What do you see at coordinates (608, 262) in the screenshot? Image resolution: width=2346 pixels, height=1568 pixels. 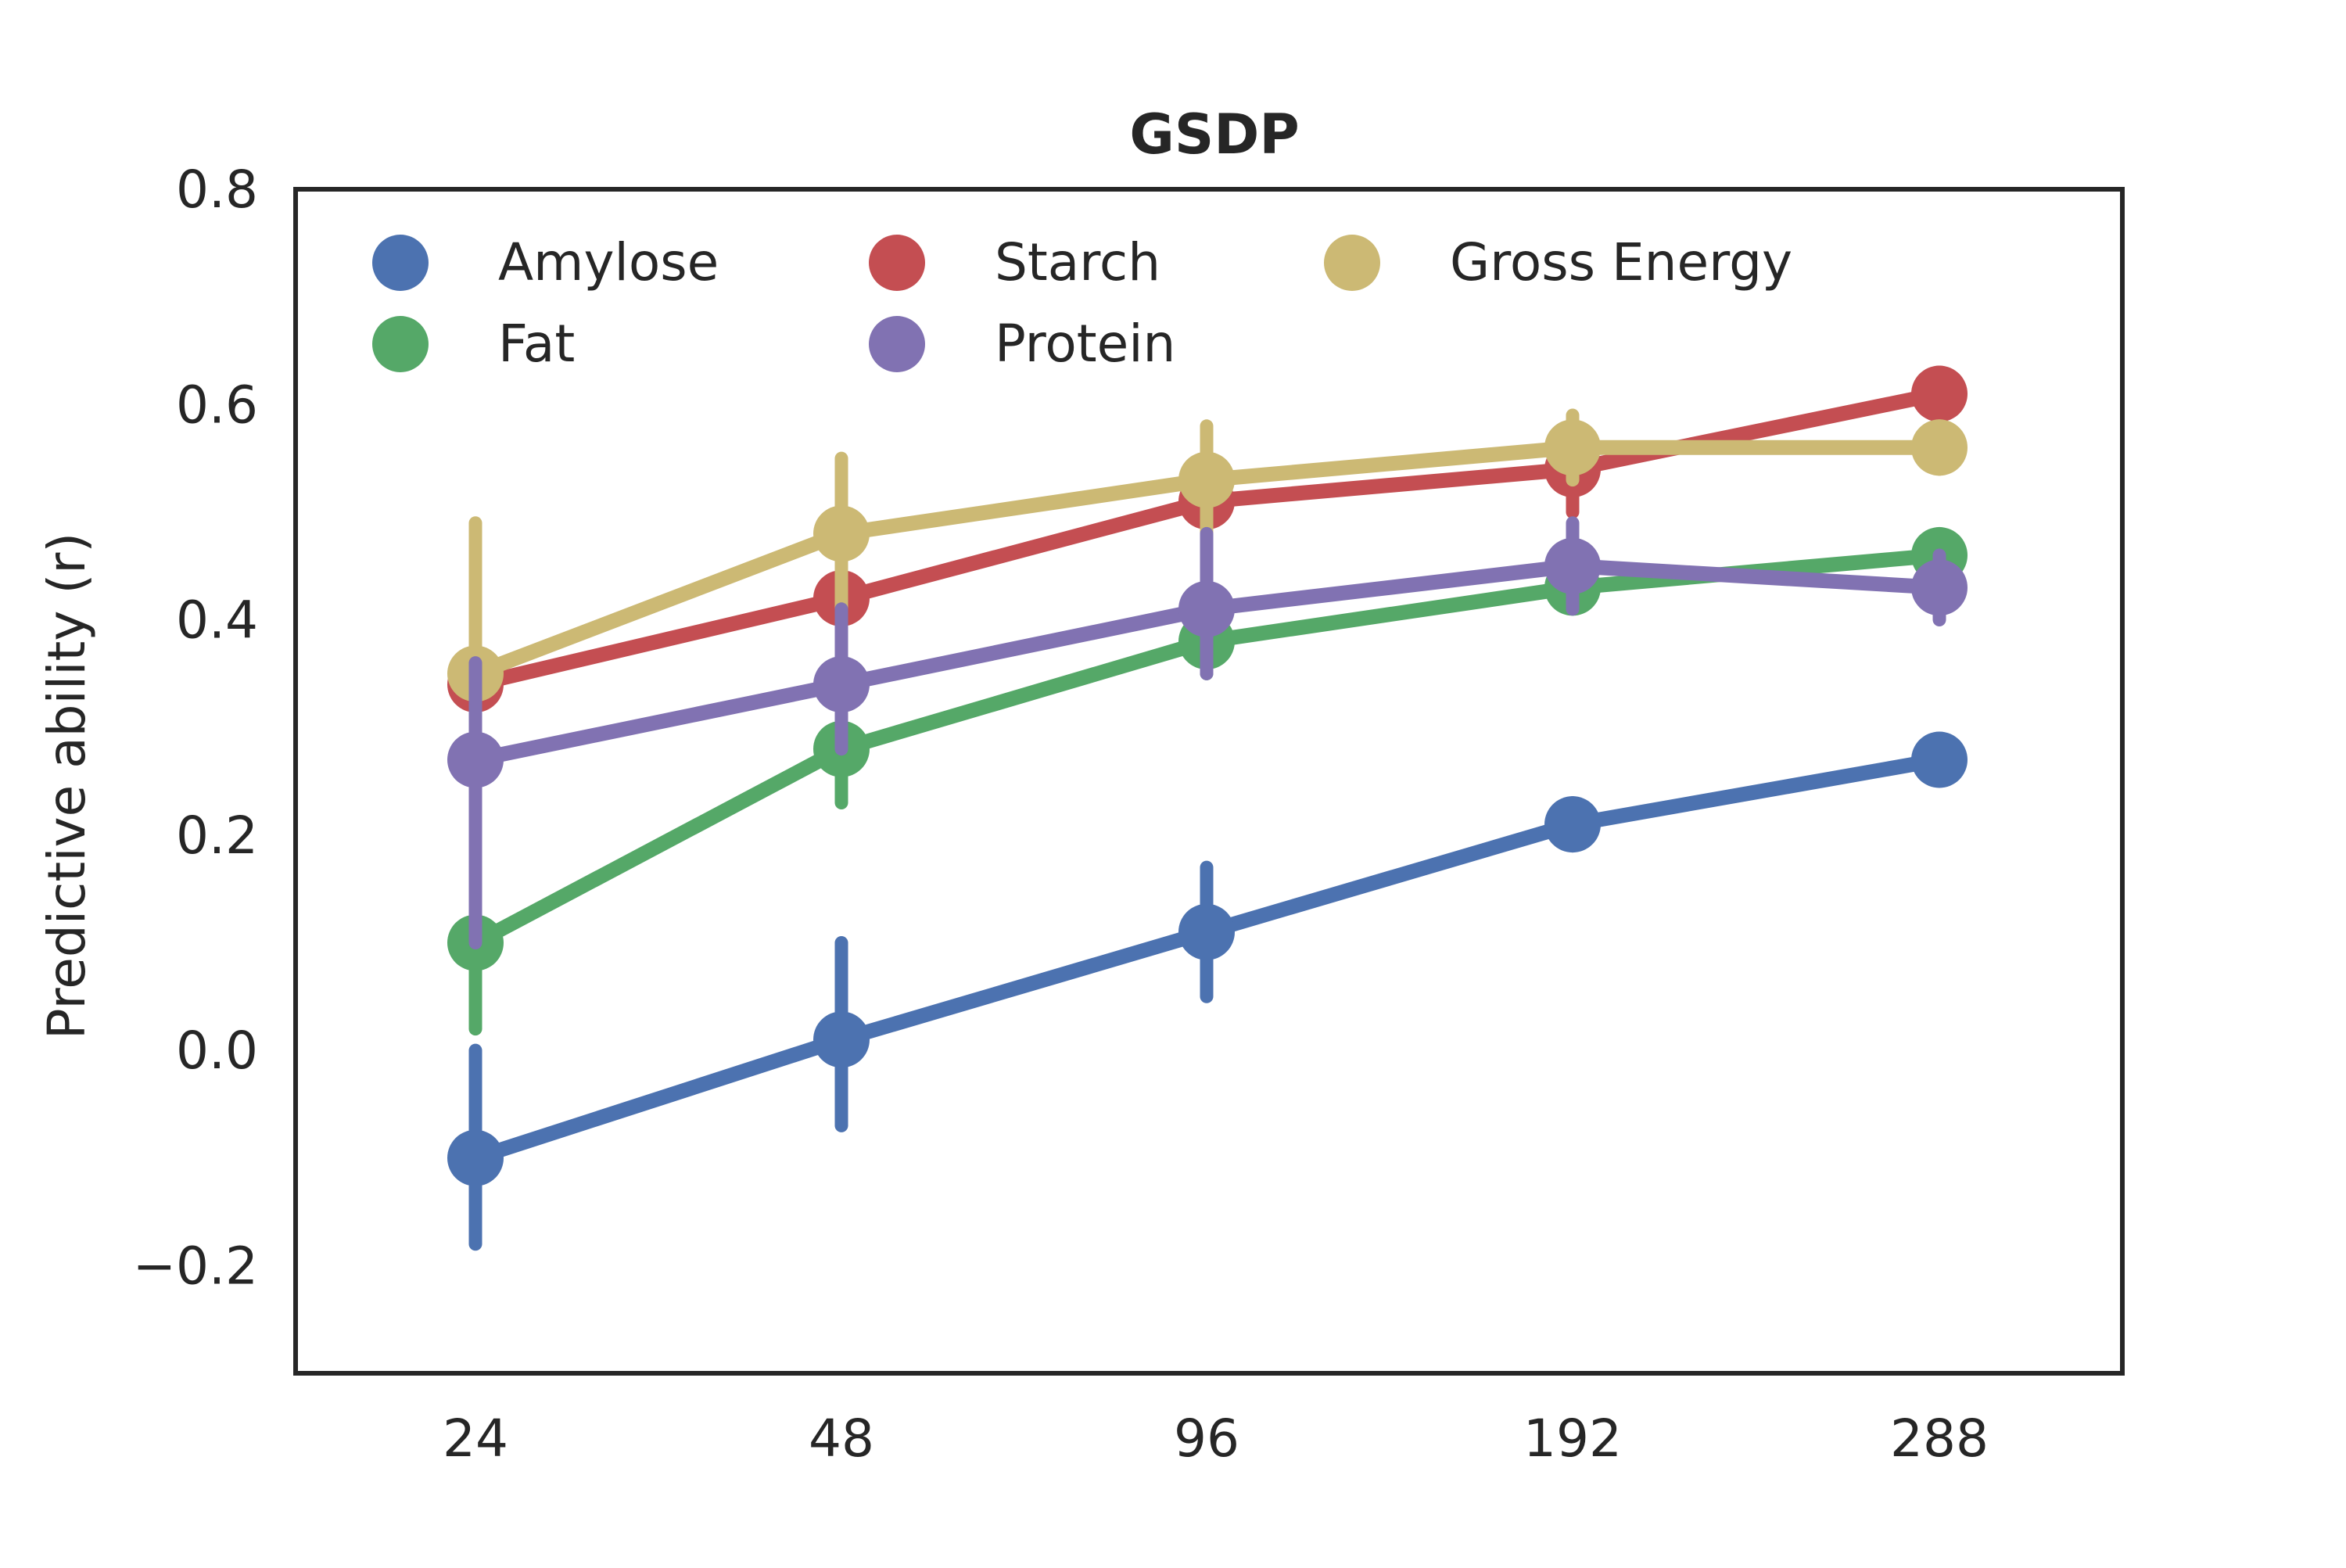 I see `legend-label: Amylose` at bounding box center [608, 262].